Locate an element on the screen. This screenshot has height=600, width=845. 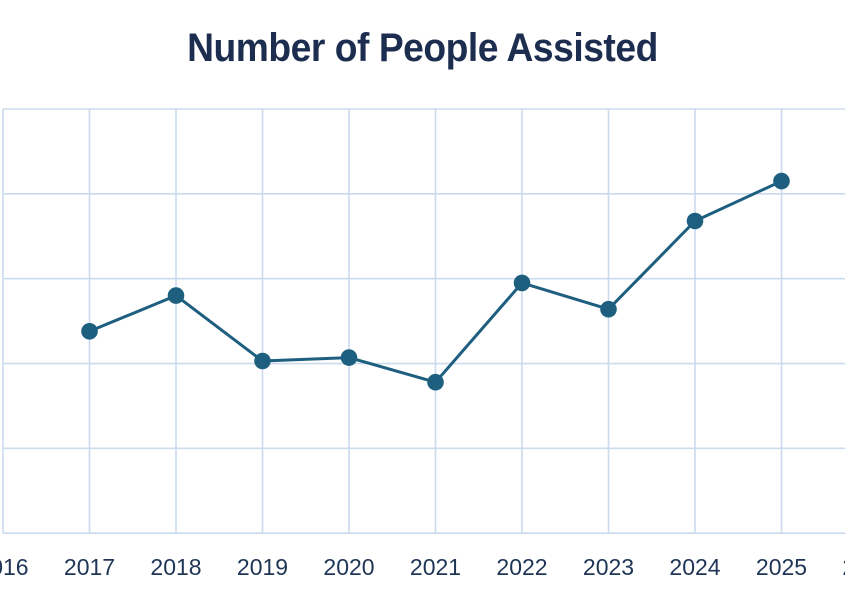
x-tick-label: 2016 is located at coordinates (14, 567).